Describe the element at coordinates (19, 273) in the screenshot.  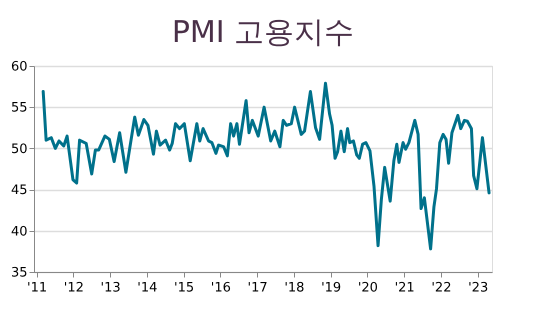
I see `y-tick-label: 35` at that location.